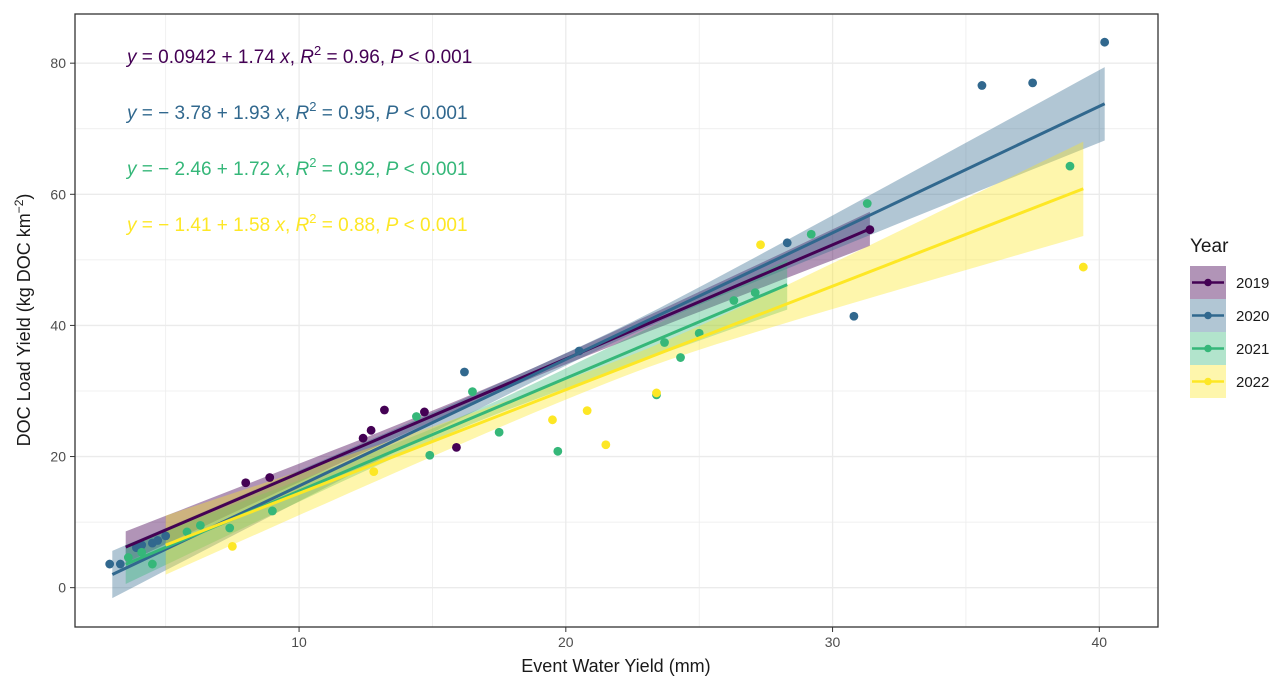 The width and height of the screenshot is (1288, 684). I want to click on legend-key-point-2020, so click(1208, 315).